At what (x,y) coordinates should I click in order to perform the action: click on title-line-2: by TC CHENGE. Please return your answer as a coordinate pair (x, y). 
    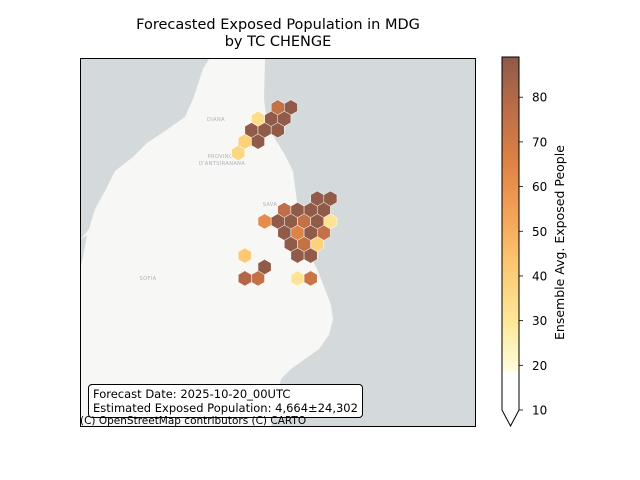
    Looking at the image, I should click on (278, 42).